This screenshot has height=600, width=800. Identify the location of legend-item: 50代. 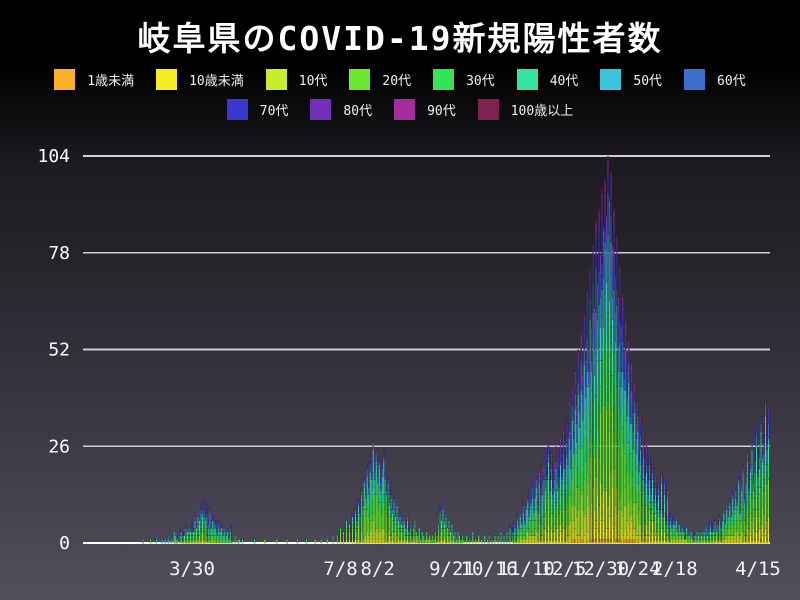
(631, 79).